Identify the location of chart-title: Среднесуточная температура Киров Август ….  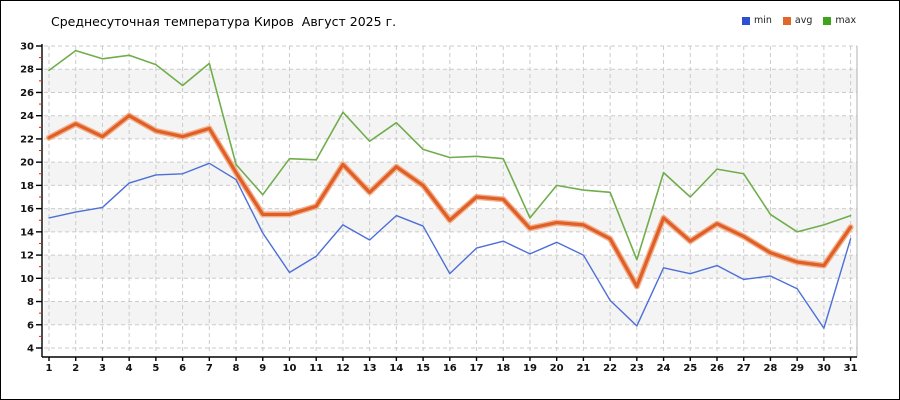
(224, 21).